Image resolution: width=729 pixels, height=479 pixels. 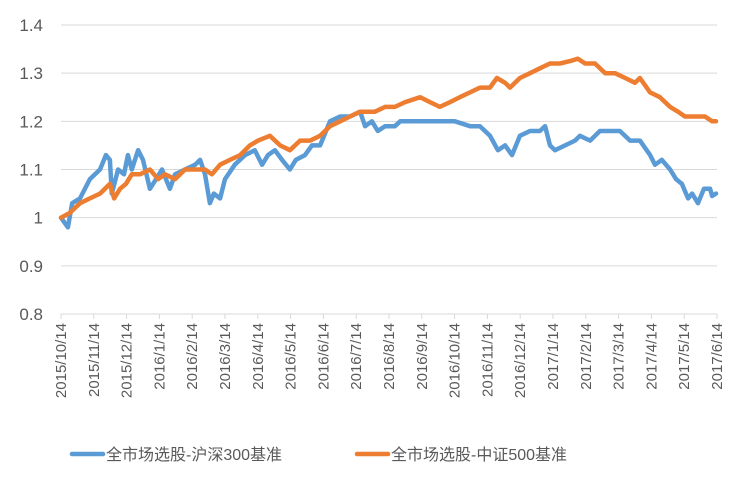 What do you see at coordinates (323, 356) in the screenshot?
I see `x-tick-label: 2016/6/14` at bounding box center [323, 356].